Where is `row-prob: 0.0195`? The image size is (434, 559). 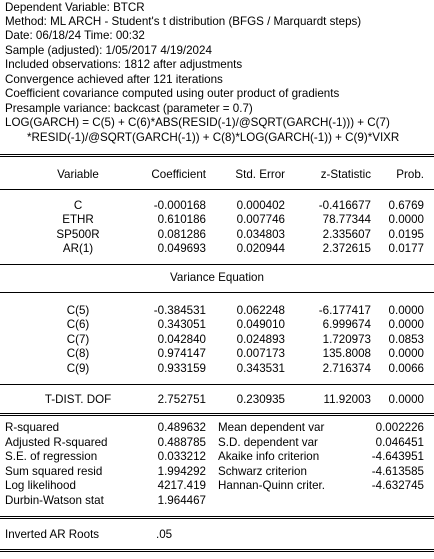
row-prob: 0.0195 is located at coordinates (406, 234).